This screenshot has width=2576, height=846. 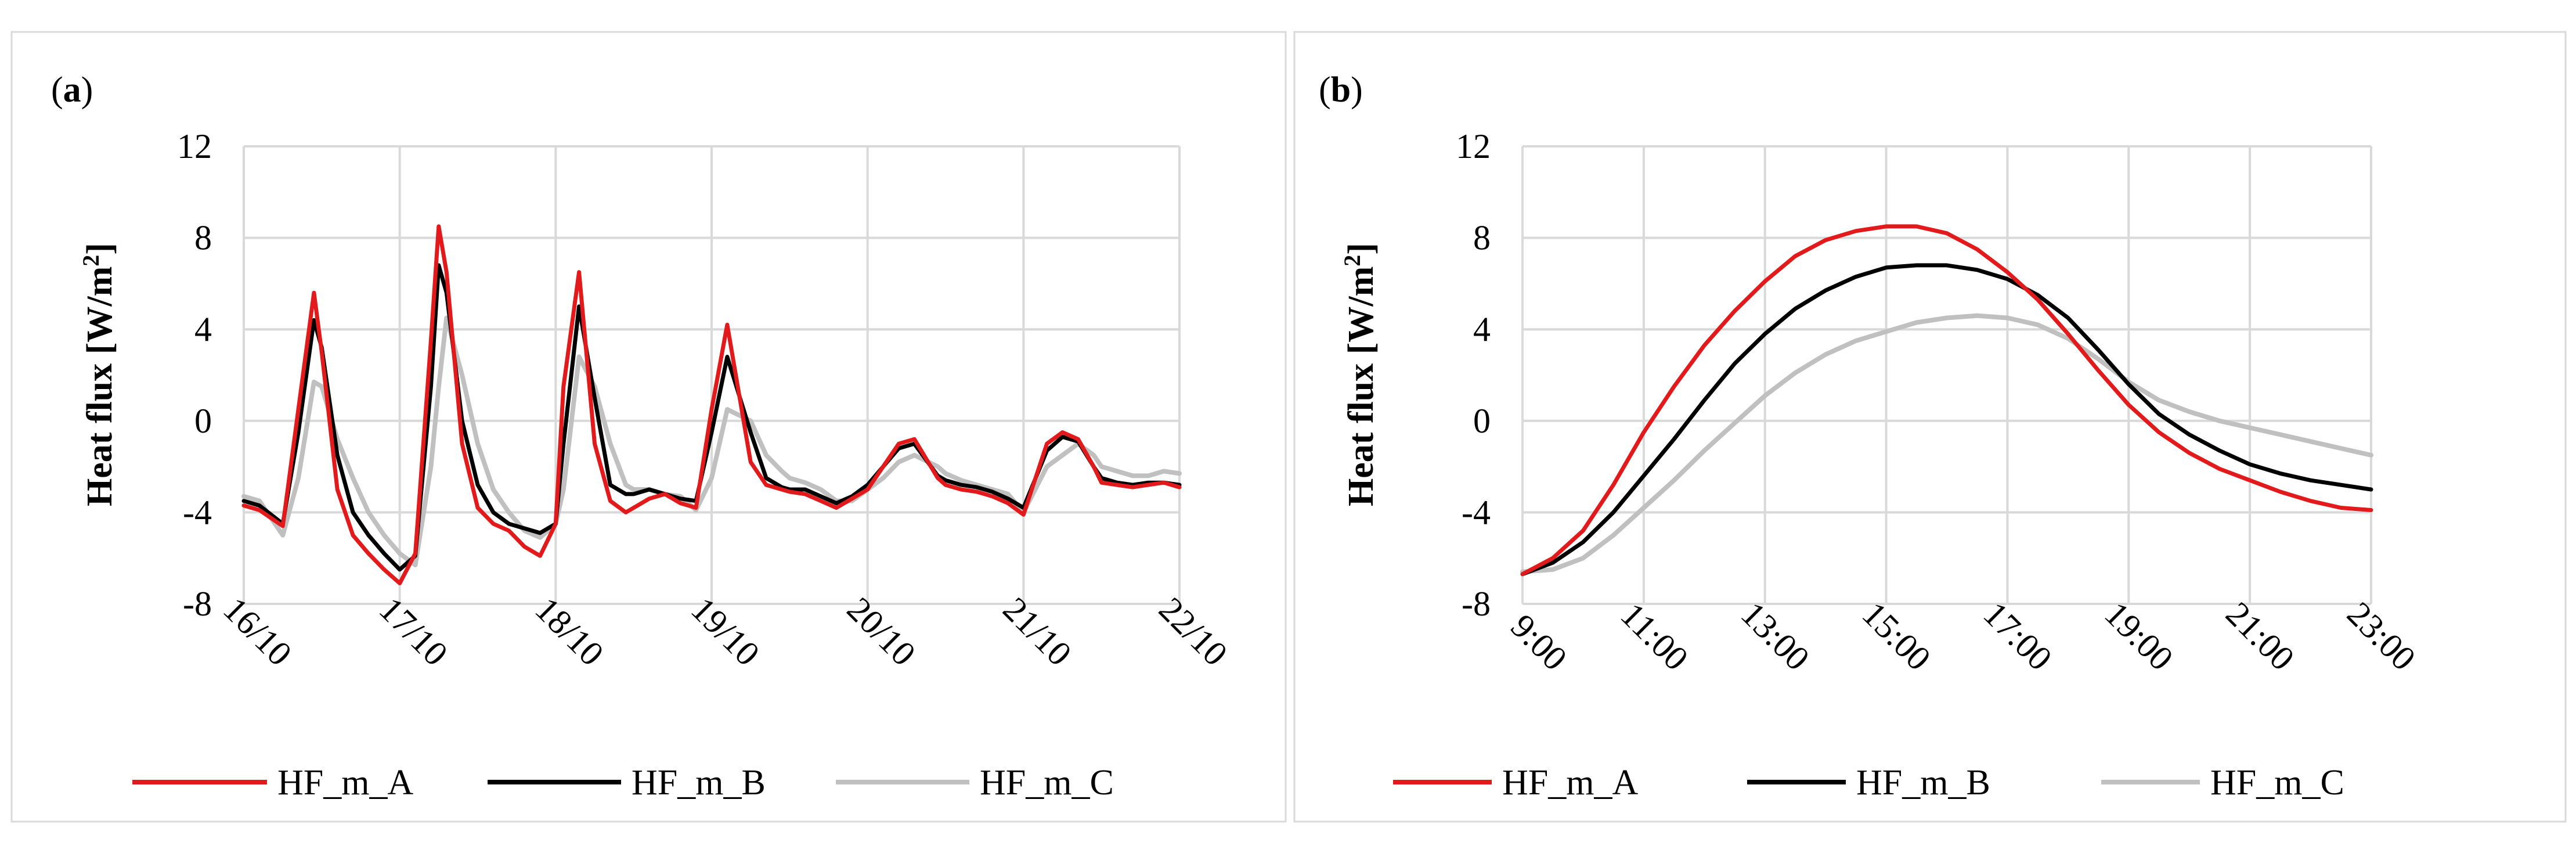 I want to click on x-tick-label: 18/10, so click(x=569, y=632).